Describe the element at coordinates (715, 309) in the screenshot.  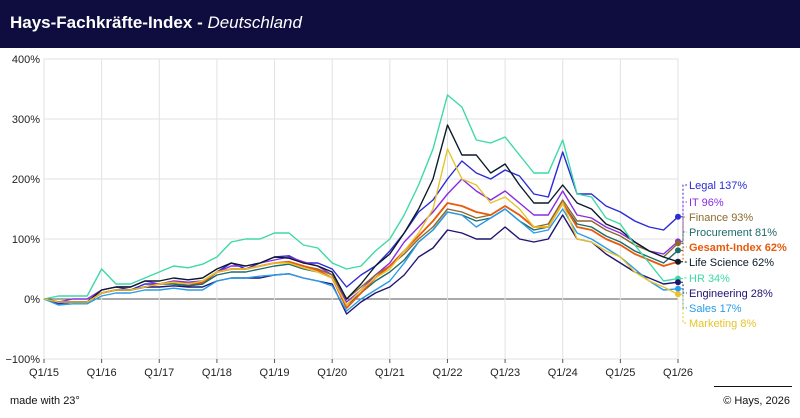
I see `series-end-label: Sales 17%` at that location.